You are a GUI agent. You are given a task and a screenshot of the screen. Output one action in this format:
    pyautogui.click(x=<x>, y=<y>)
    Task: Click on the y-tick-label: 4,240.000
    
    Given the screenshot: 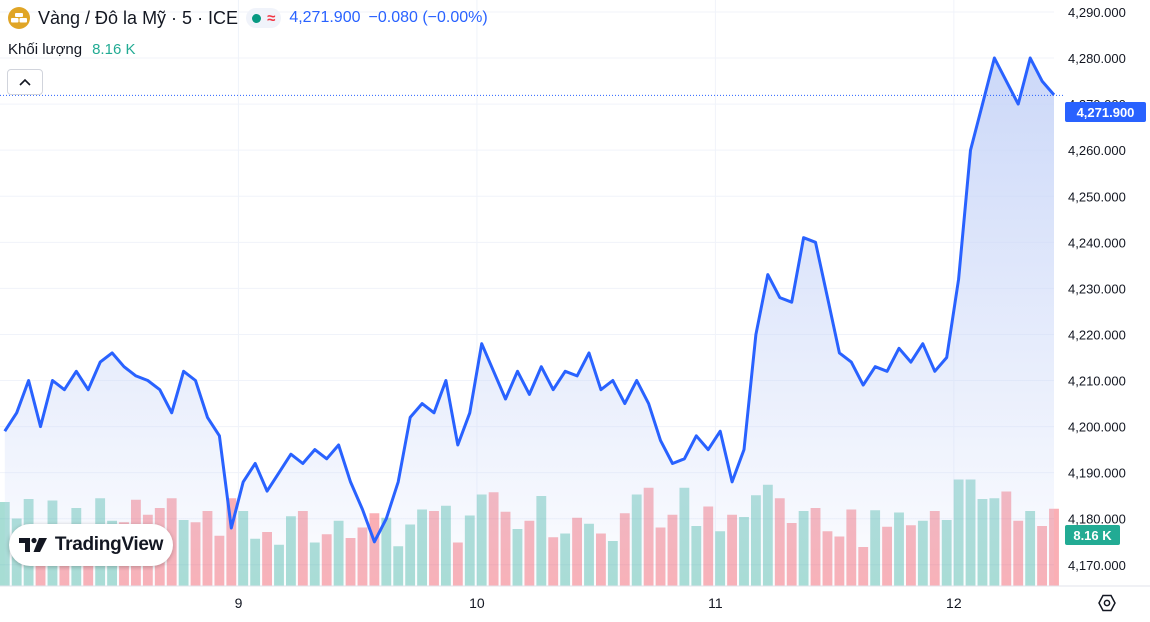 What is the action you would take?
    pyautogui.click(x=1097, y=242)
    